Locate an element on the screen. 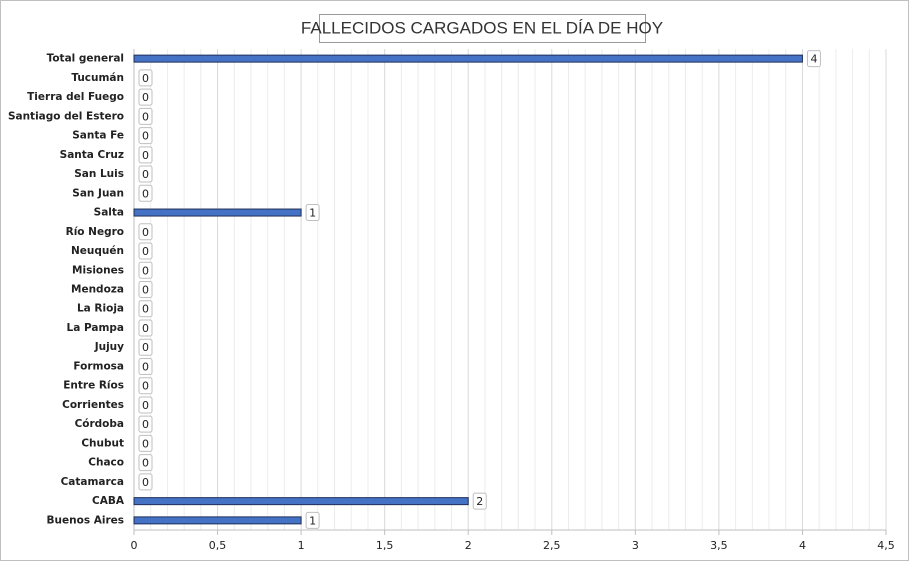  y-tick-label: CABA is located at coordinates (108, 501).